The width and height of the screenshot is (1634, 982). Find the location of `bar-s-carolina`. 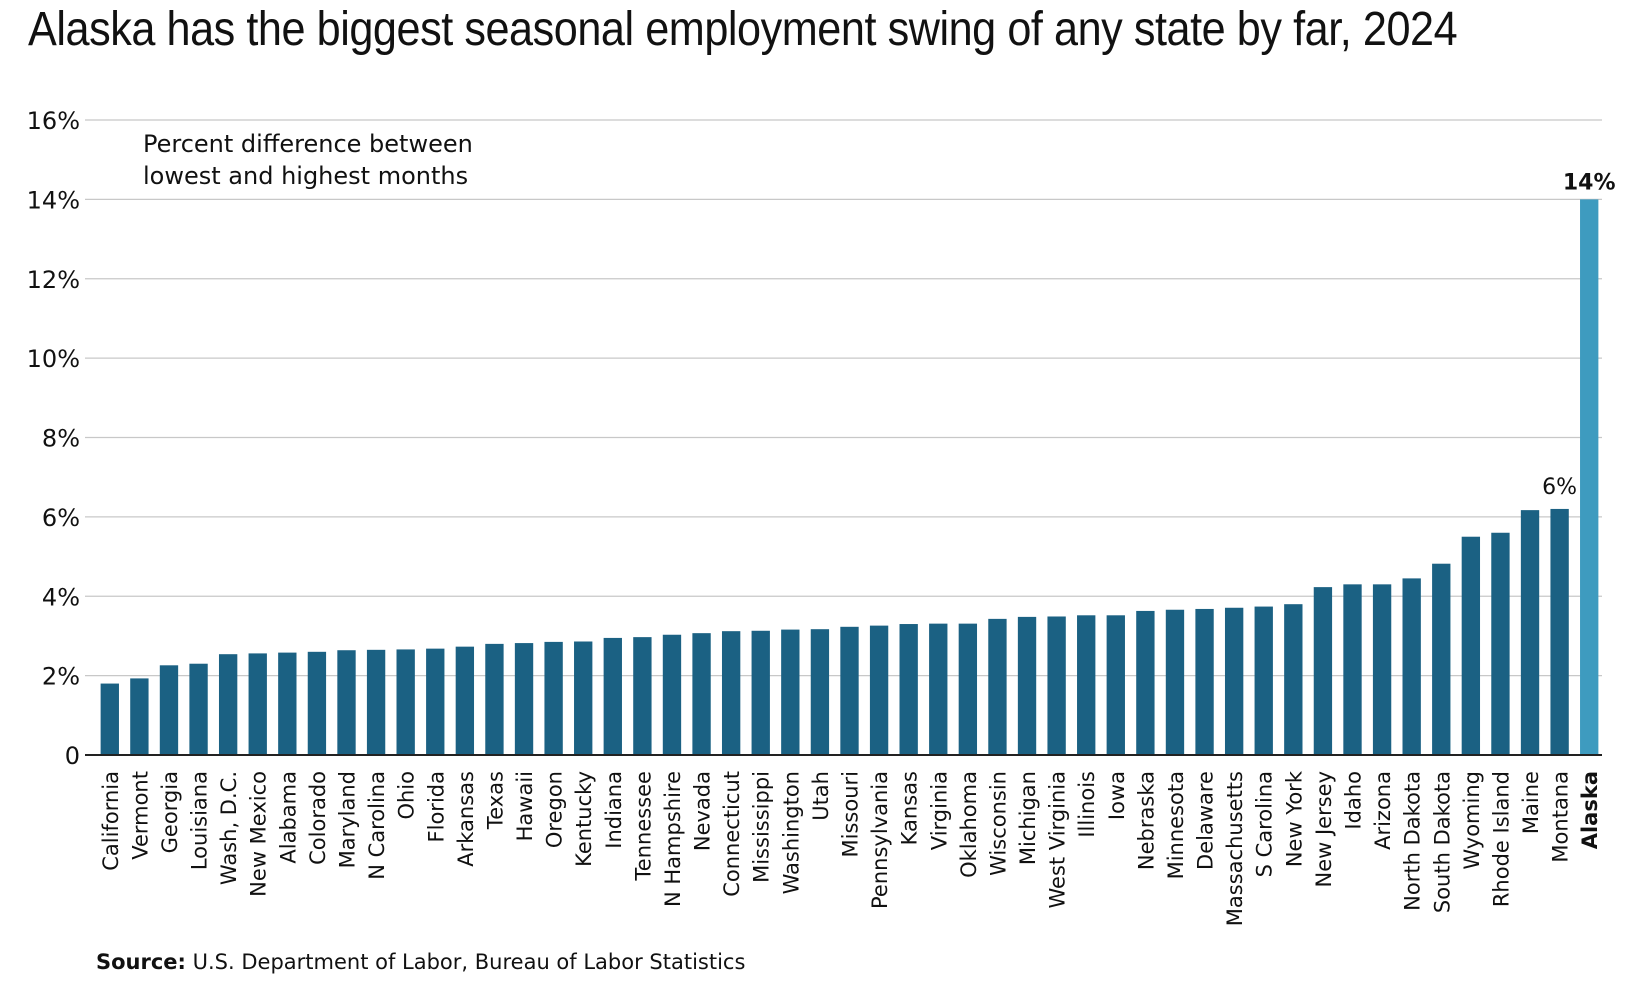

bar-s-carolina is located at coordinates (1263, 680).